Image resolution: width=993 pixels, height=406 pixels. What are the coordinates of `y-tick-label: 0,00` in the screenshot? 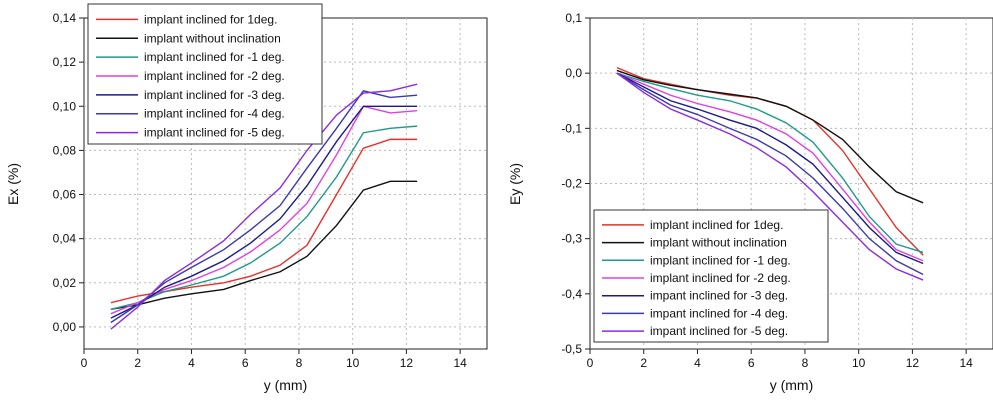 It's located at (65, 327).